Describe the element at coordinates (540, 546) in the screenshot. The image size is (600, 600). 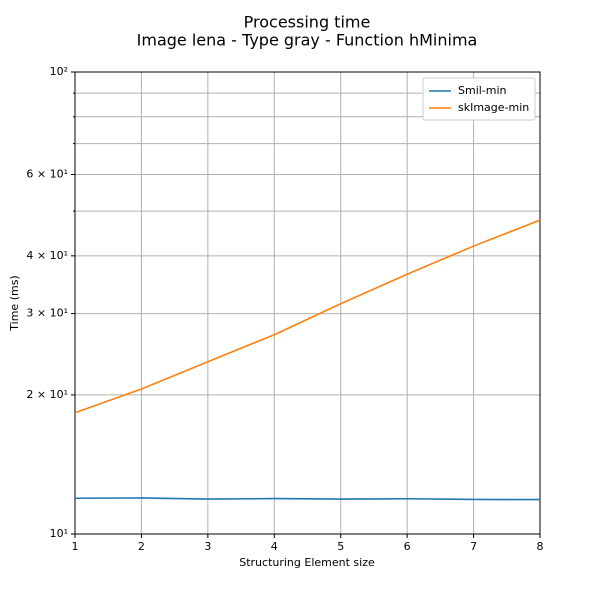
I see `x-tick-label: 8` at that location.